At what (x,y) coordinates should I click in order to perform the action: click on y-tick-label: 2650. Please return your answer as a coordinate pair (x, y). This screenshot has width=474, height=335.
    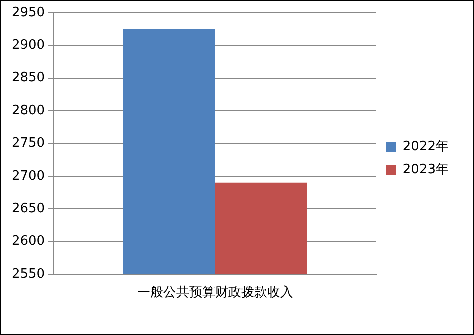
    Looking at the image, I should click on (29, 208).